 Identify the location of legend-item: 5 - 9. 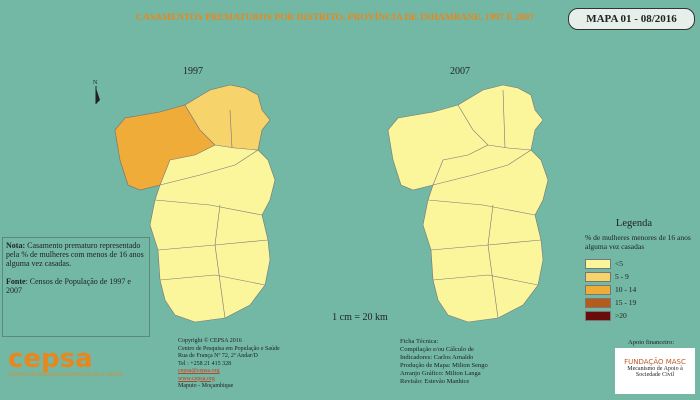
(639, 276).